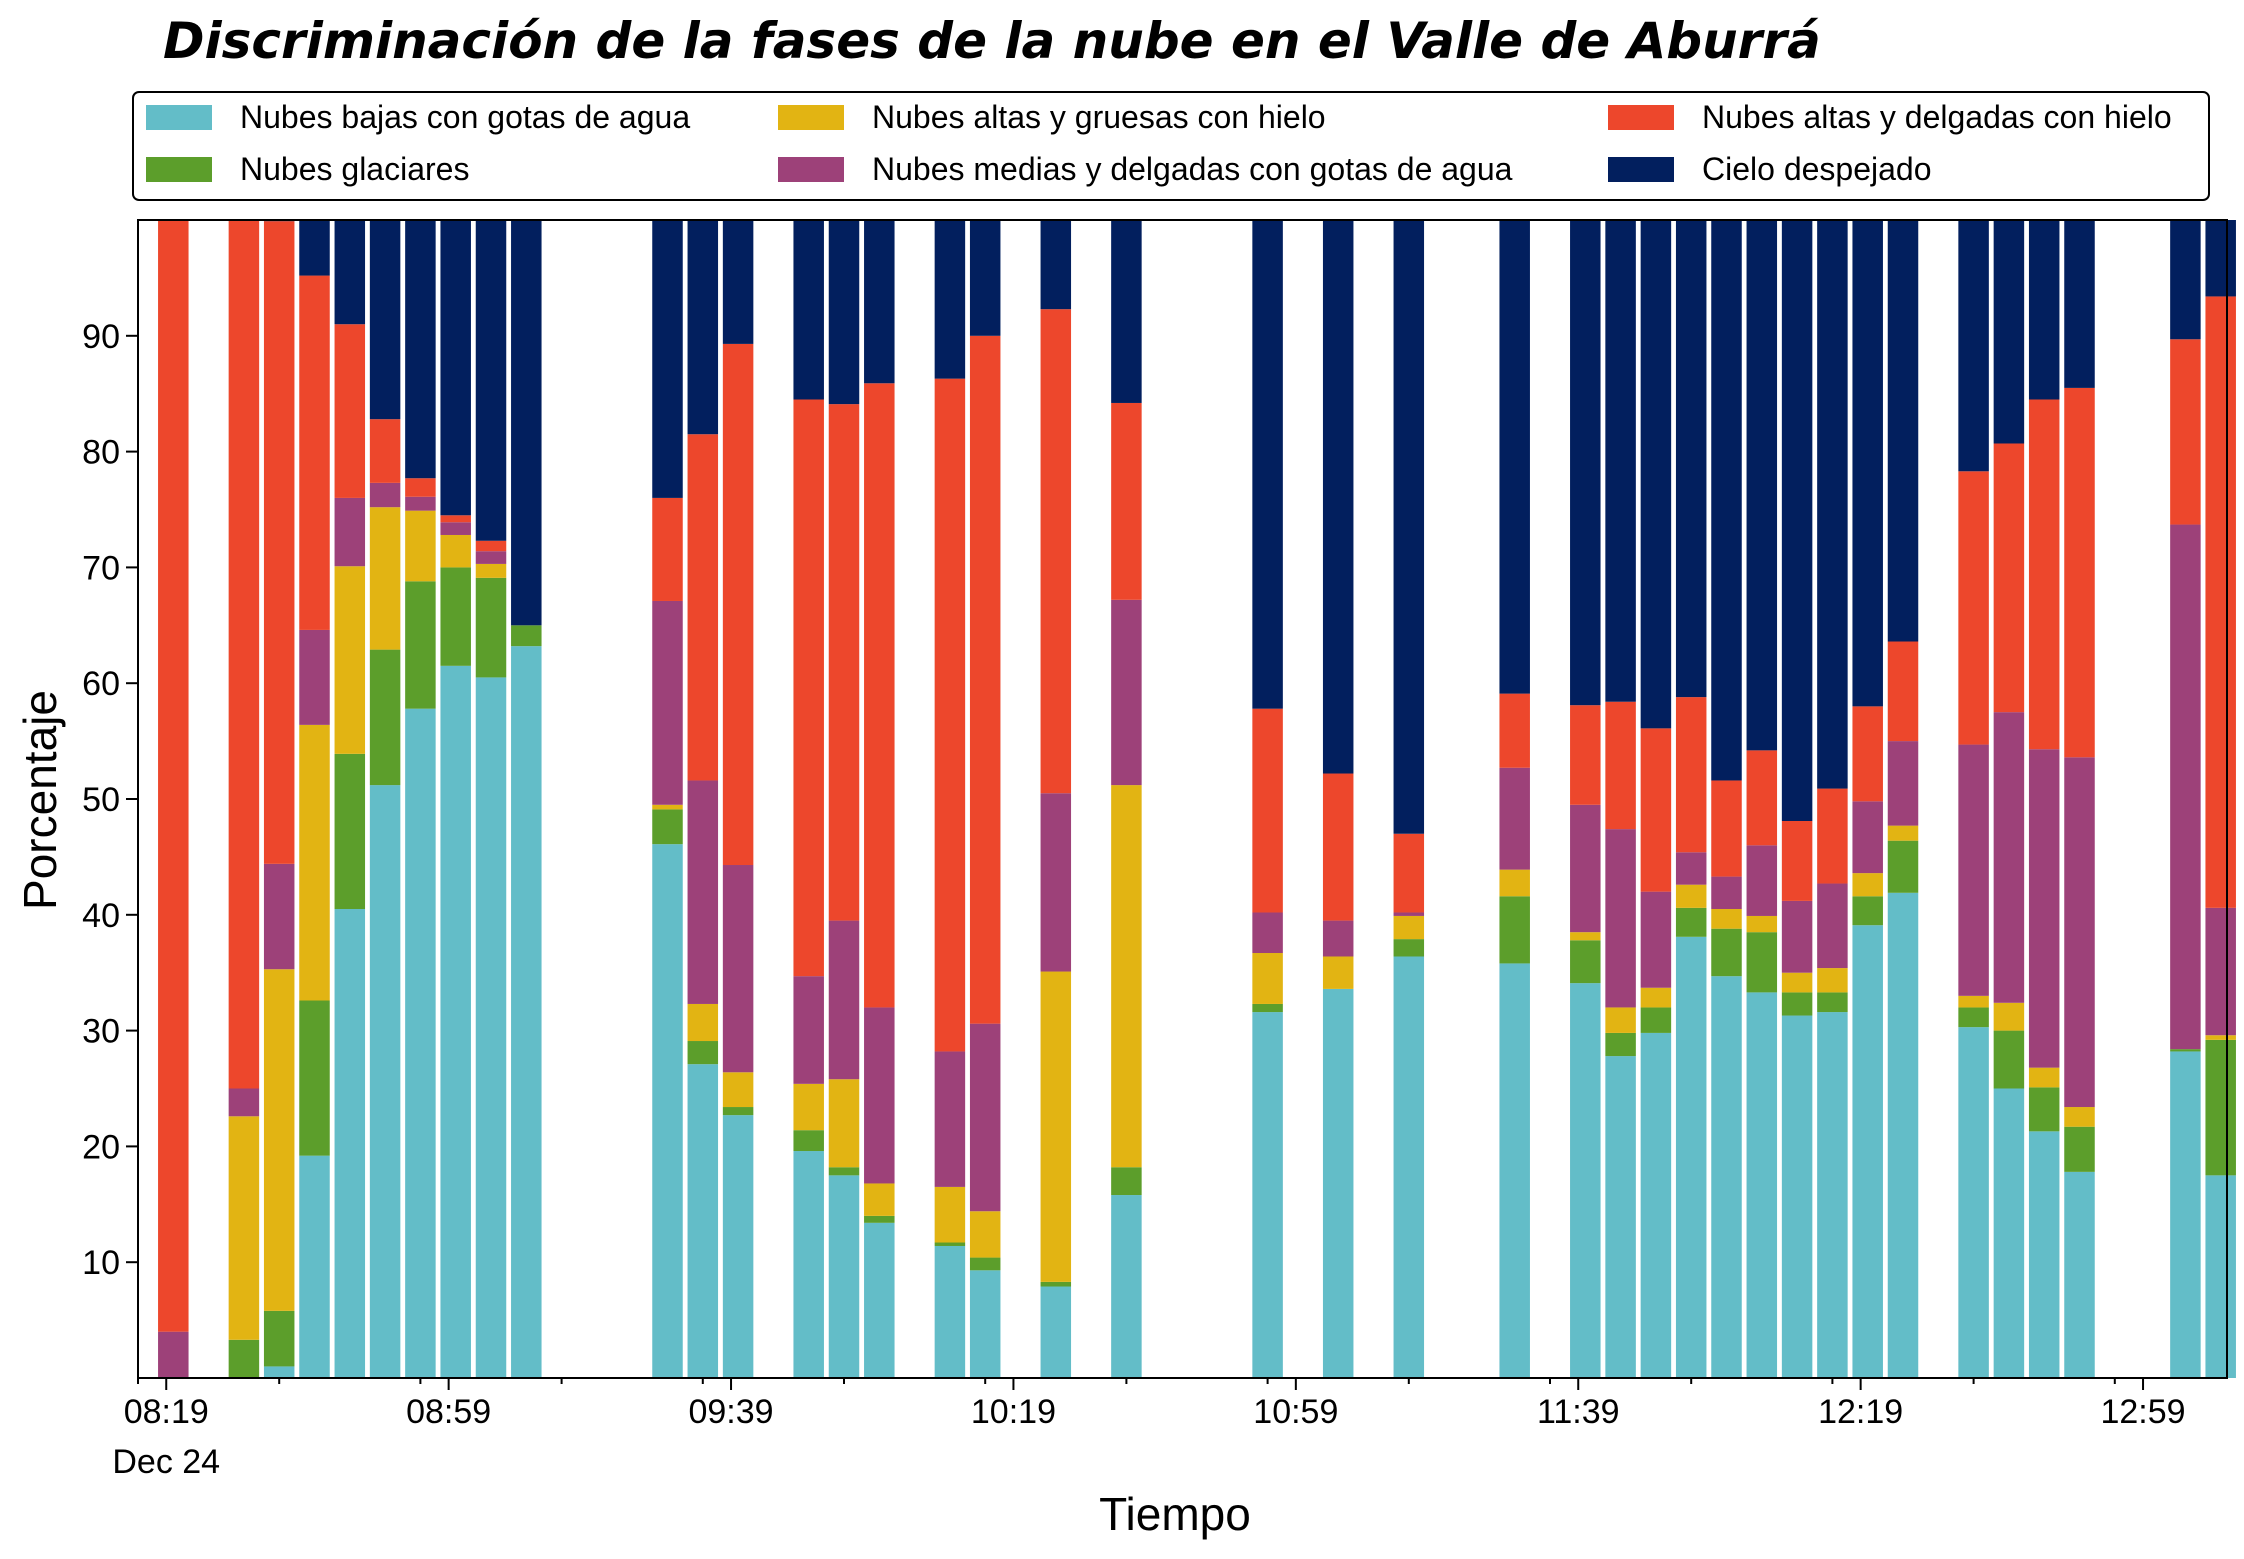 The height and width of the screenshot is (1559, 2244). I want to click on x-tick-label: 11:39, so click(1578, 1412).